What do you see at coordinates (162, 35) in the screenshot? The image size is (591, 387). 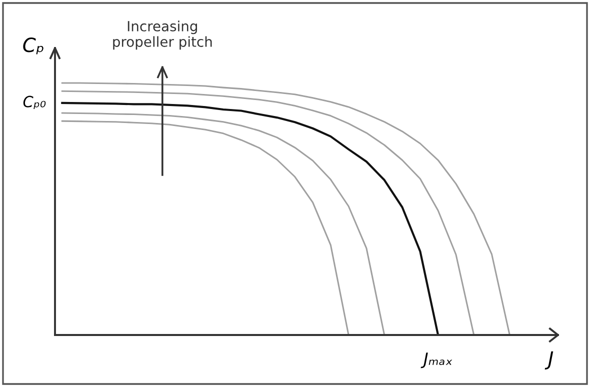 I see `text: Increasing propeller pitch` at bounding box center [162, 35].